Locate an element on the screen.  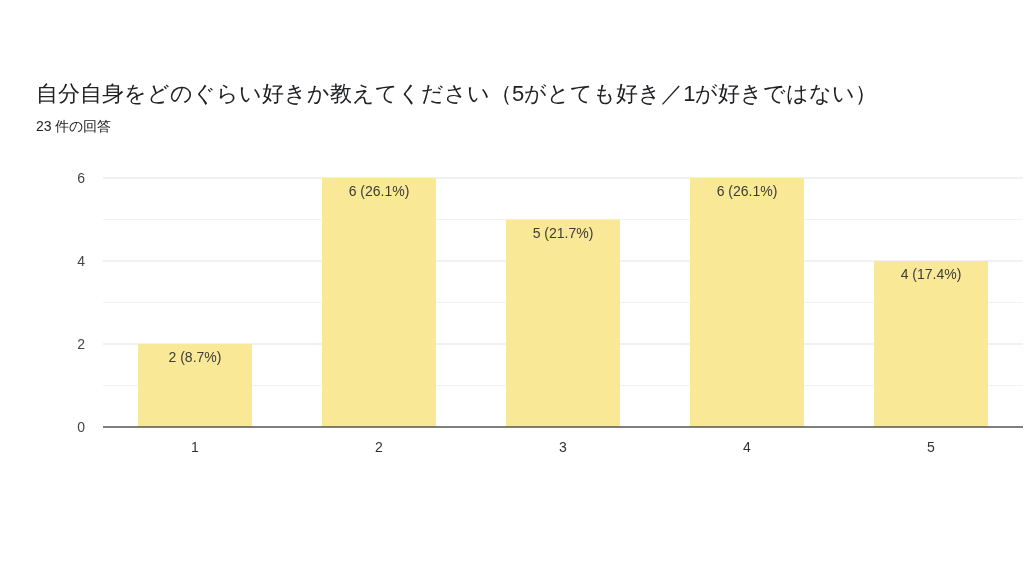
x-tick-label: 4 is located at coordinates (747, 447).